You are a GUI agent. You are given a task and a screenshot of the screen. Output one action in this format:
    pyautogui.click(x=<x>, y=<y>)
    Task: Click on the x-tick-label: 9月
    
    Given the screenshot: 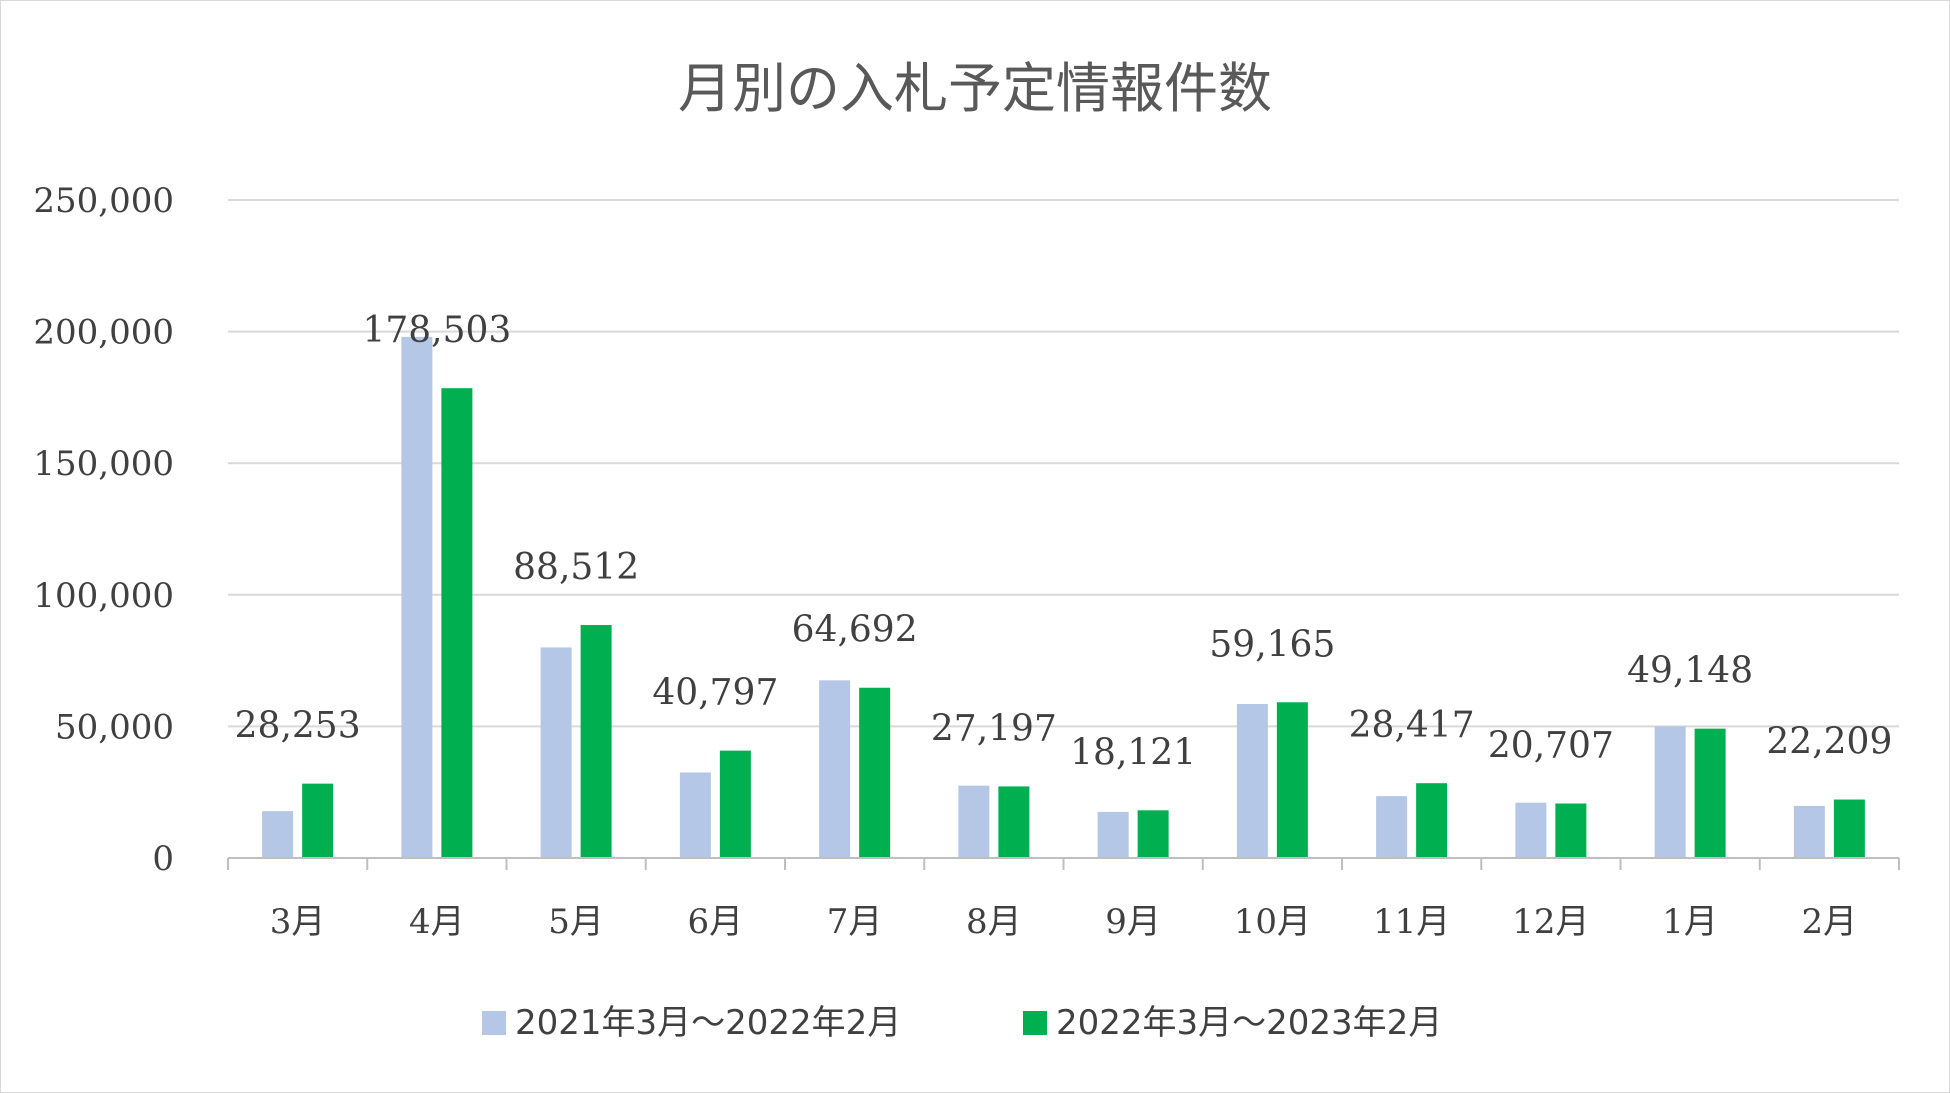 What is the action you would take?
    pyautogui.click(x=1133, y=922)
    